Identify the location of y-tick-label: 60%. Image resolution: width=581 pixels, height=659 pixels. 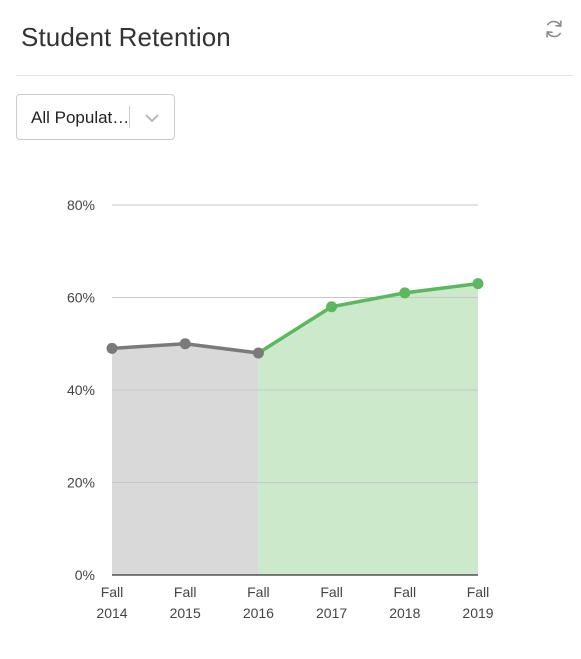
(81, 298).